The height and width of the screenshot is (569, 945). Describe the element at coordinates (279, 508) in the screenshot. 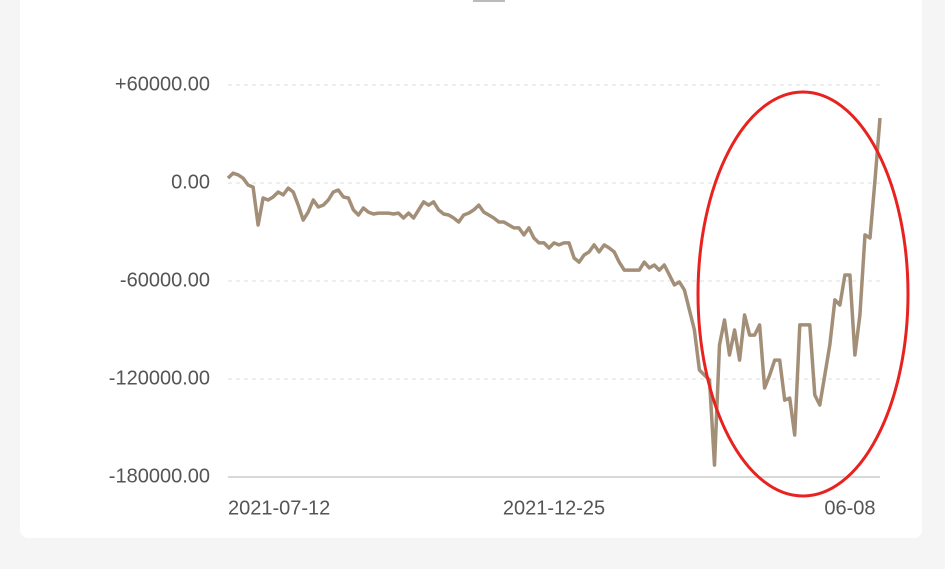

I see `x-tick-label: 2021-07-12` at that location.